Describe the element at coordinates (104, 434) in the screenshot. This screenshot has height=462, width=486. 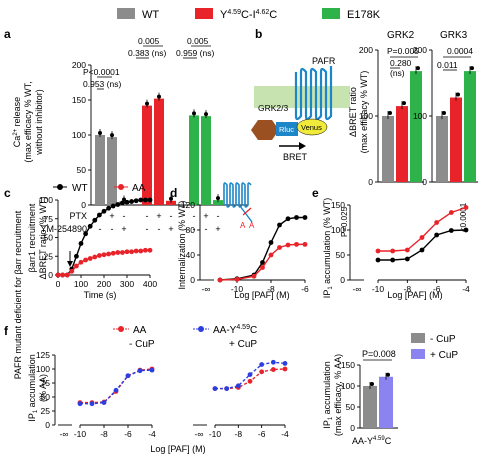
I see `f0-xtick-label: -8` at that location.